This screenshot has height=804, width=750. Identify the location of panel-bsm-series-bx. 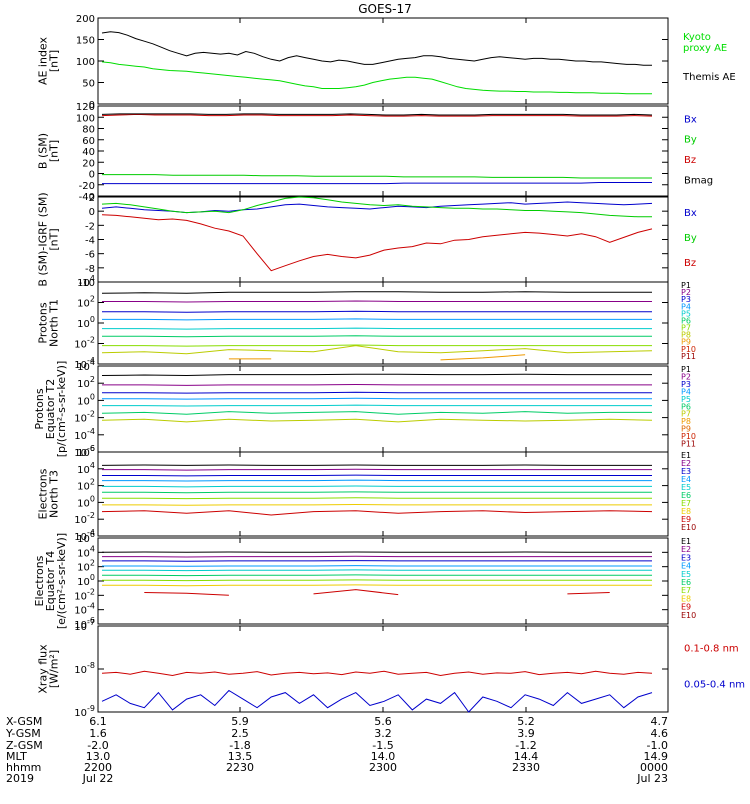
(377, 183).